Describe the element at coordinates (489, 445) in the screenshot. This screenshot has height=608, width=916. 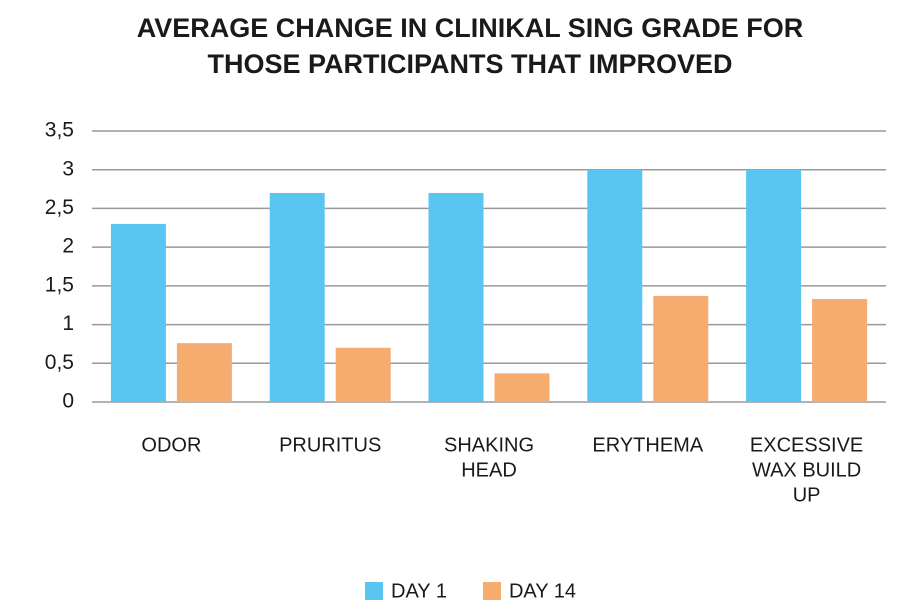
I see `x-tick-label: SHAKING` at that location.